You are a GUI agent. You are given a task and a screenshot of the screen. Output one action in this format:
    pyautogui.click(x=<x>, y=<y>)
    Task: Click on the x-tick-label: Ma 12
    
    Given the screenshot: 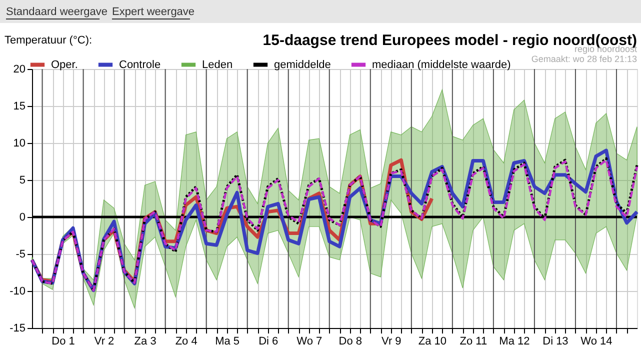 What is the action you would take?
    pyautogui.click(x=514, y=342)
    